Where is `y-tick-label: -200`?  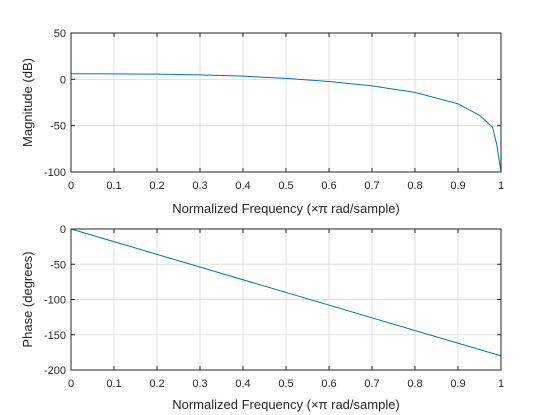 y-tick-label: -200 is located at coordinates (55, 371).